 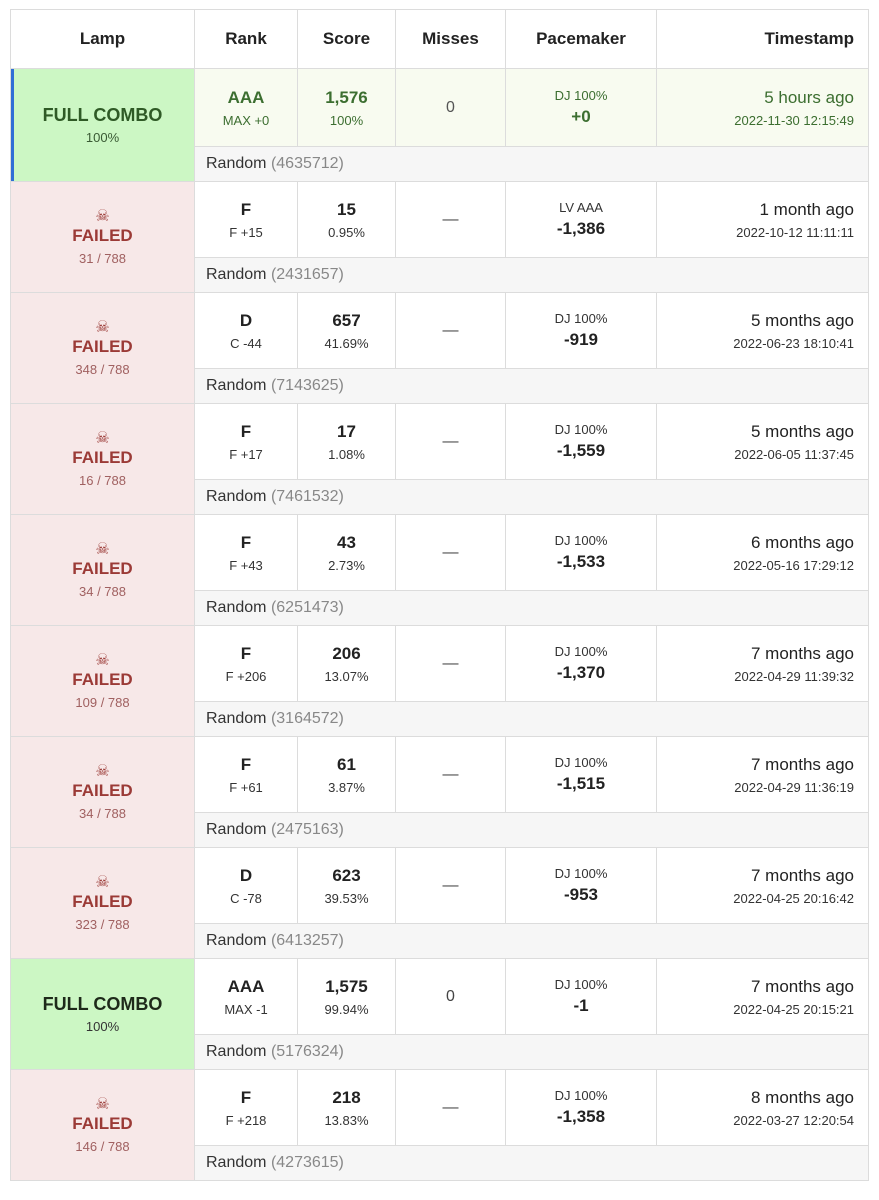 I want to click on score-value: 15, so click(x=346, y=209).